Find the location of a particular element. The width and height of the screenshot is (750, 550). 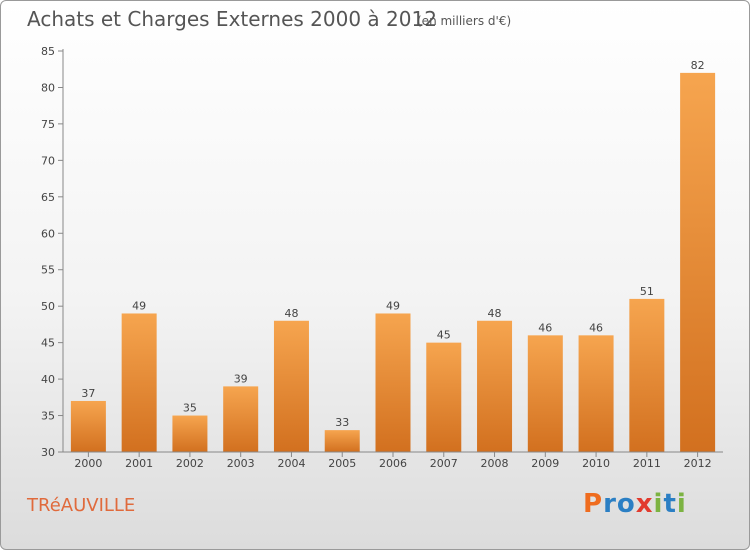

x-tick-label: 2004 is located at coordinates (291, 463).